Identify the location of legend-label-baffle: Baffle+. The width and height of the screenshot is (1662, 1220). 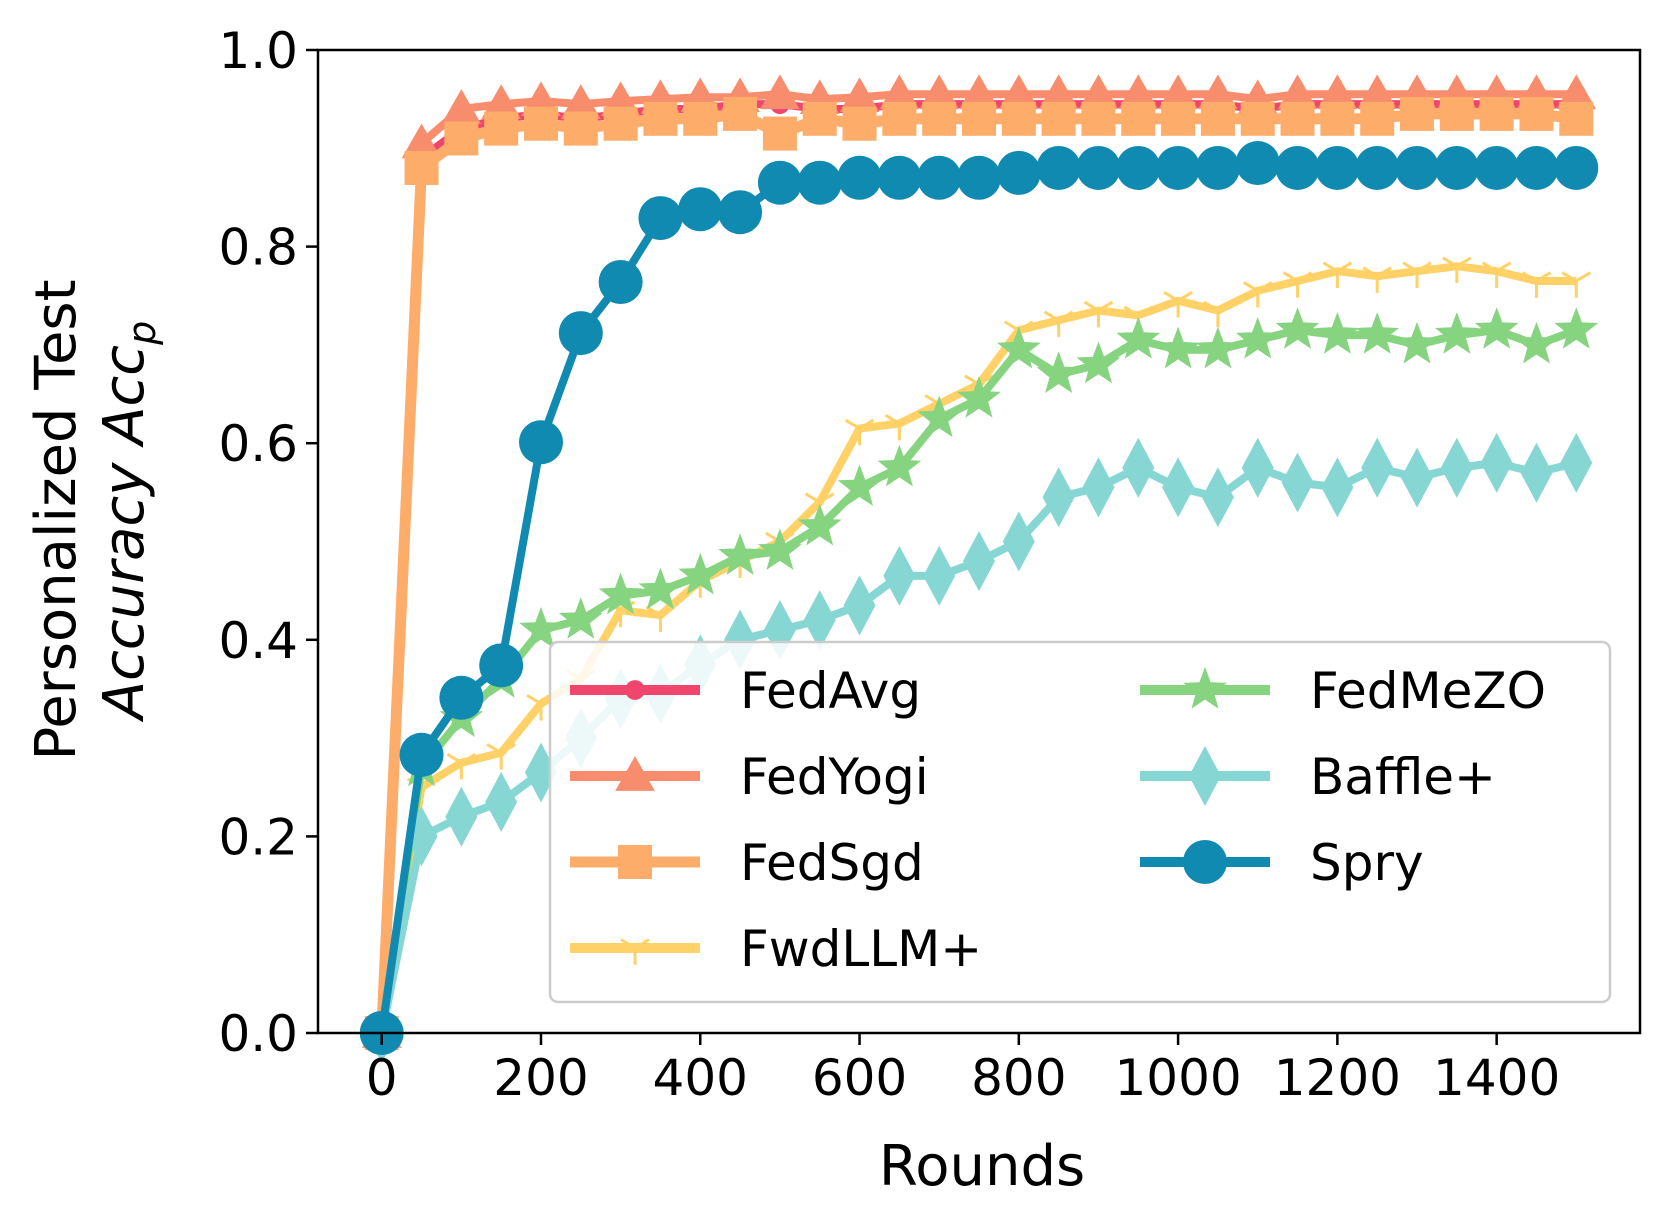
(1403, 777).